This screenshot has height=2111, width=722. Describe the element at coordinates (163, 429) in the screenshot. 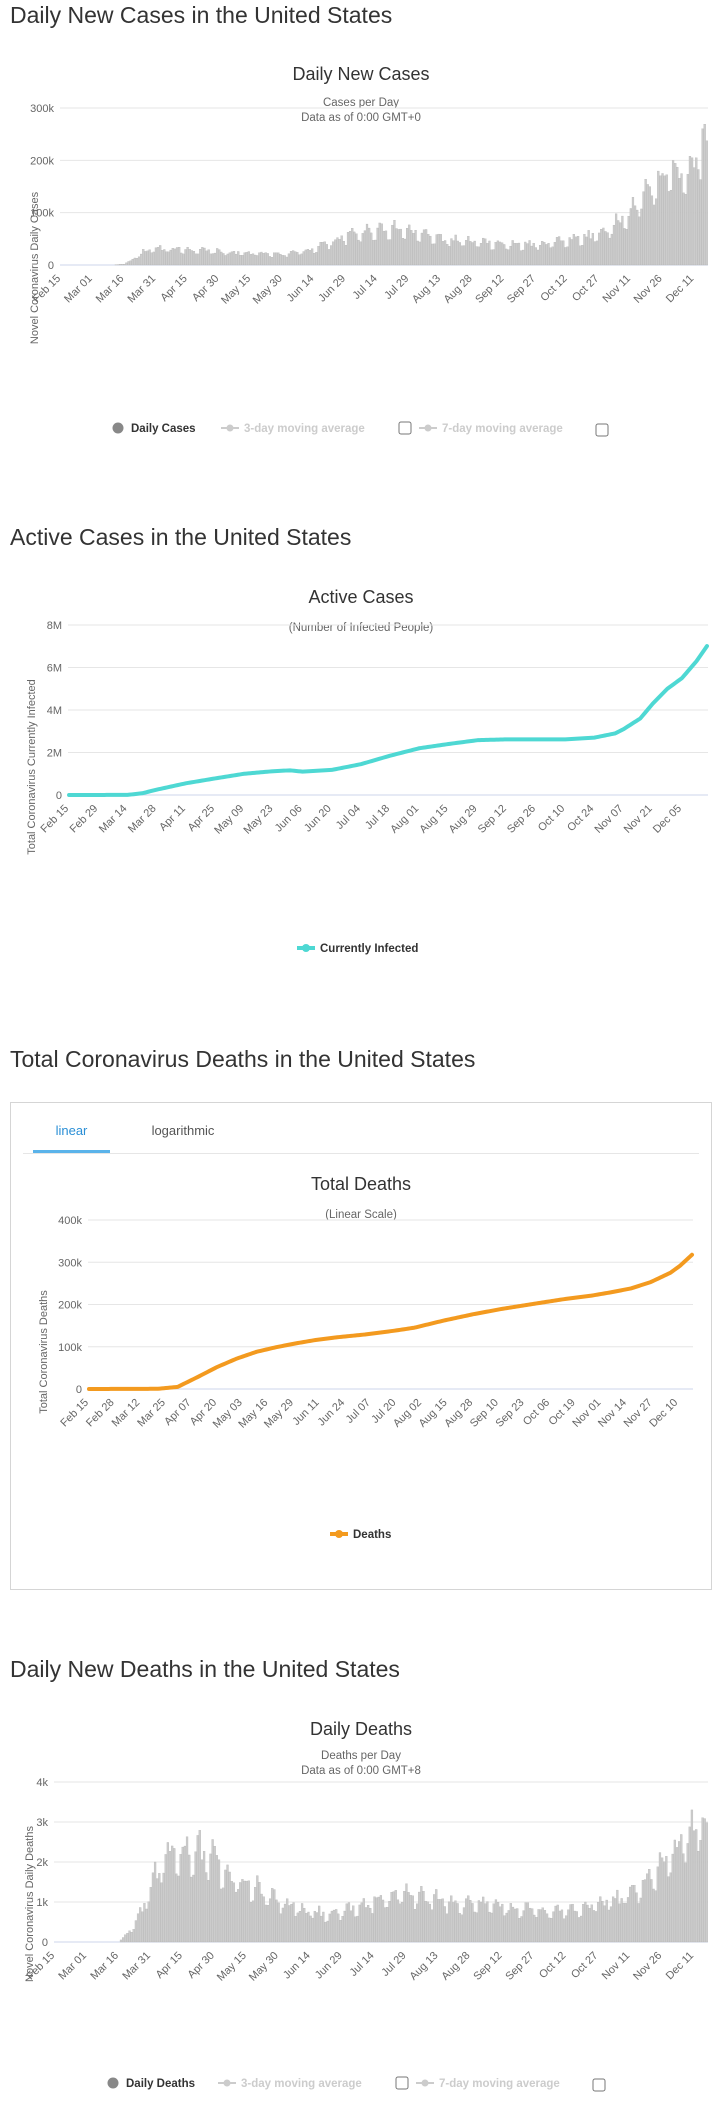

I see `legend-label-daily-cases: Daily Cases` at that location.